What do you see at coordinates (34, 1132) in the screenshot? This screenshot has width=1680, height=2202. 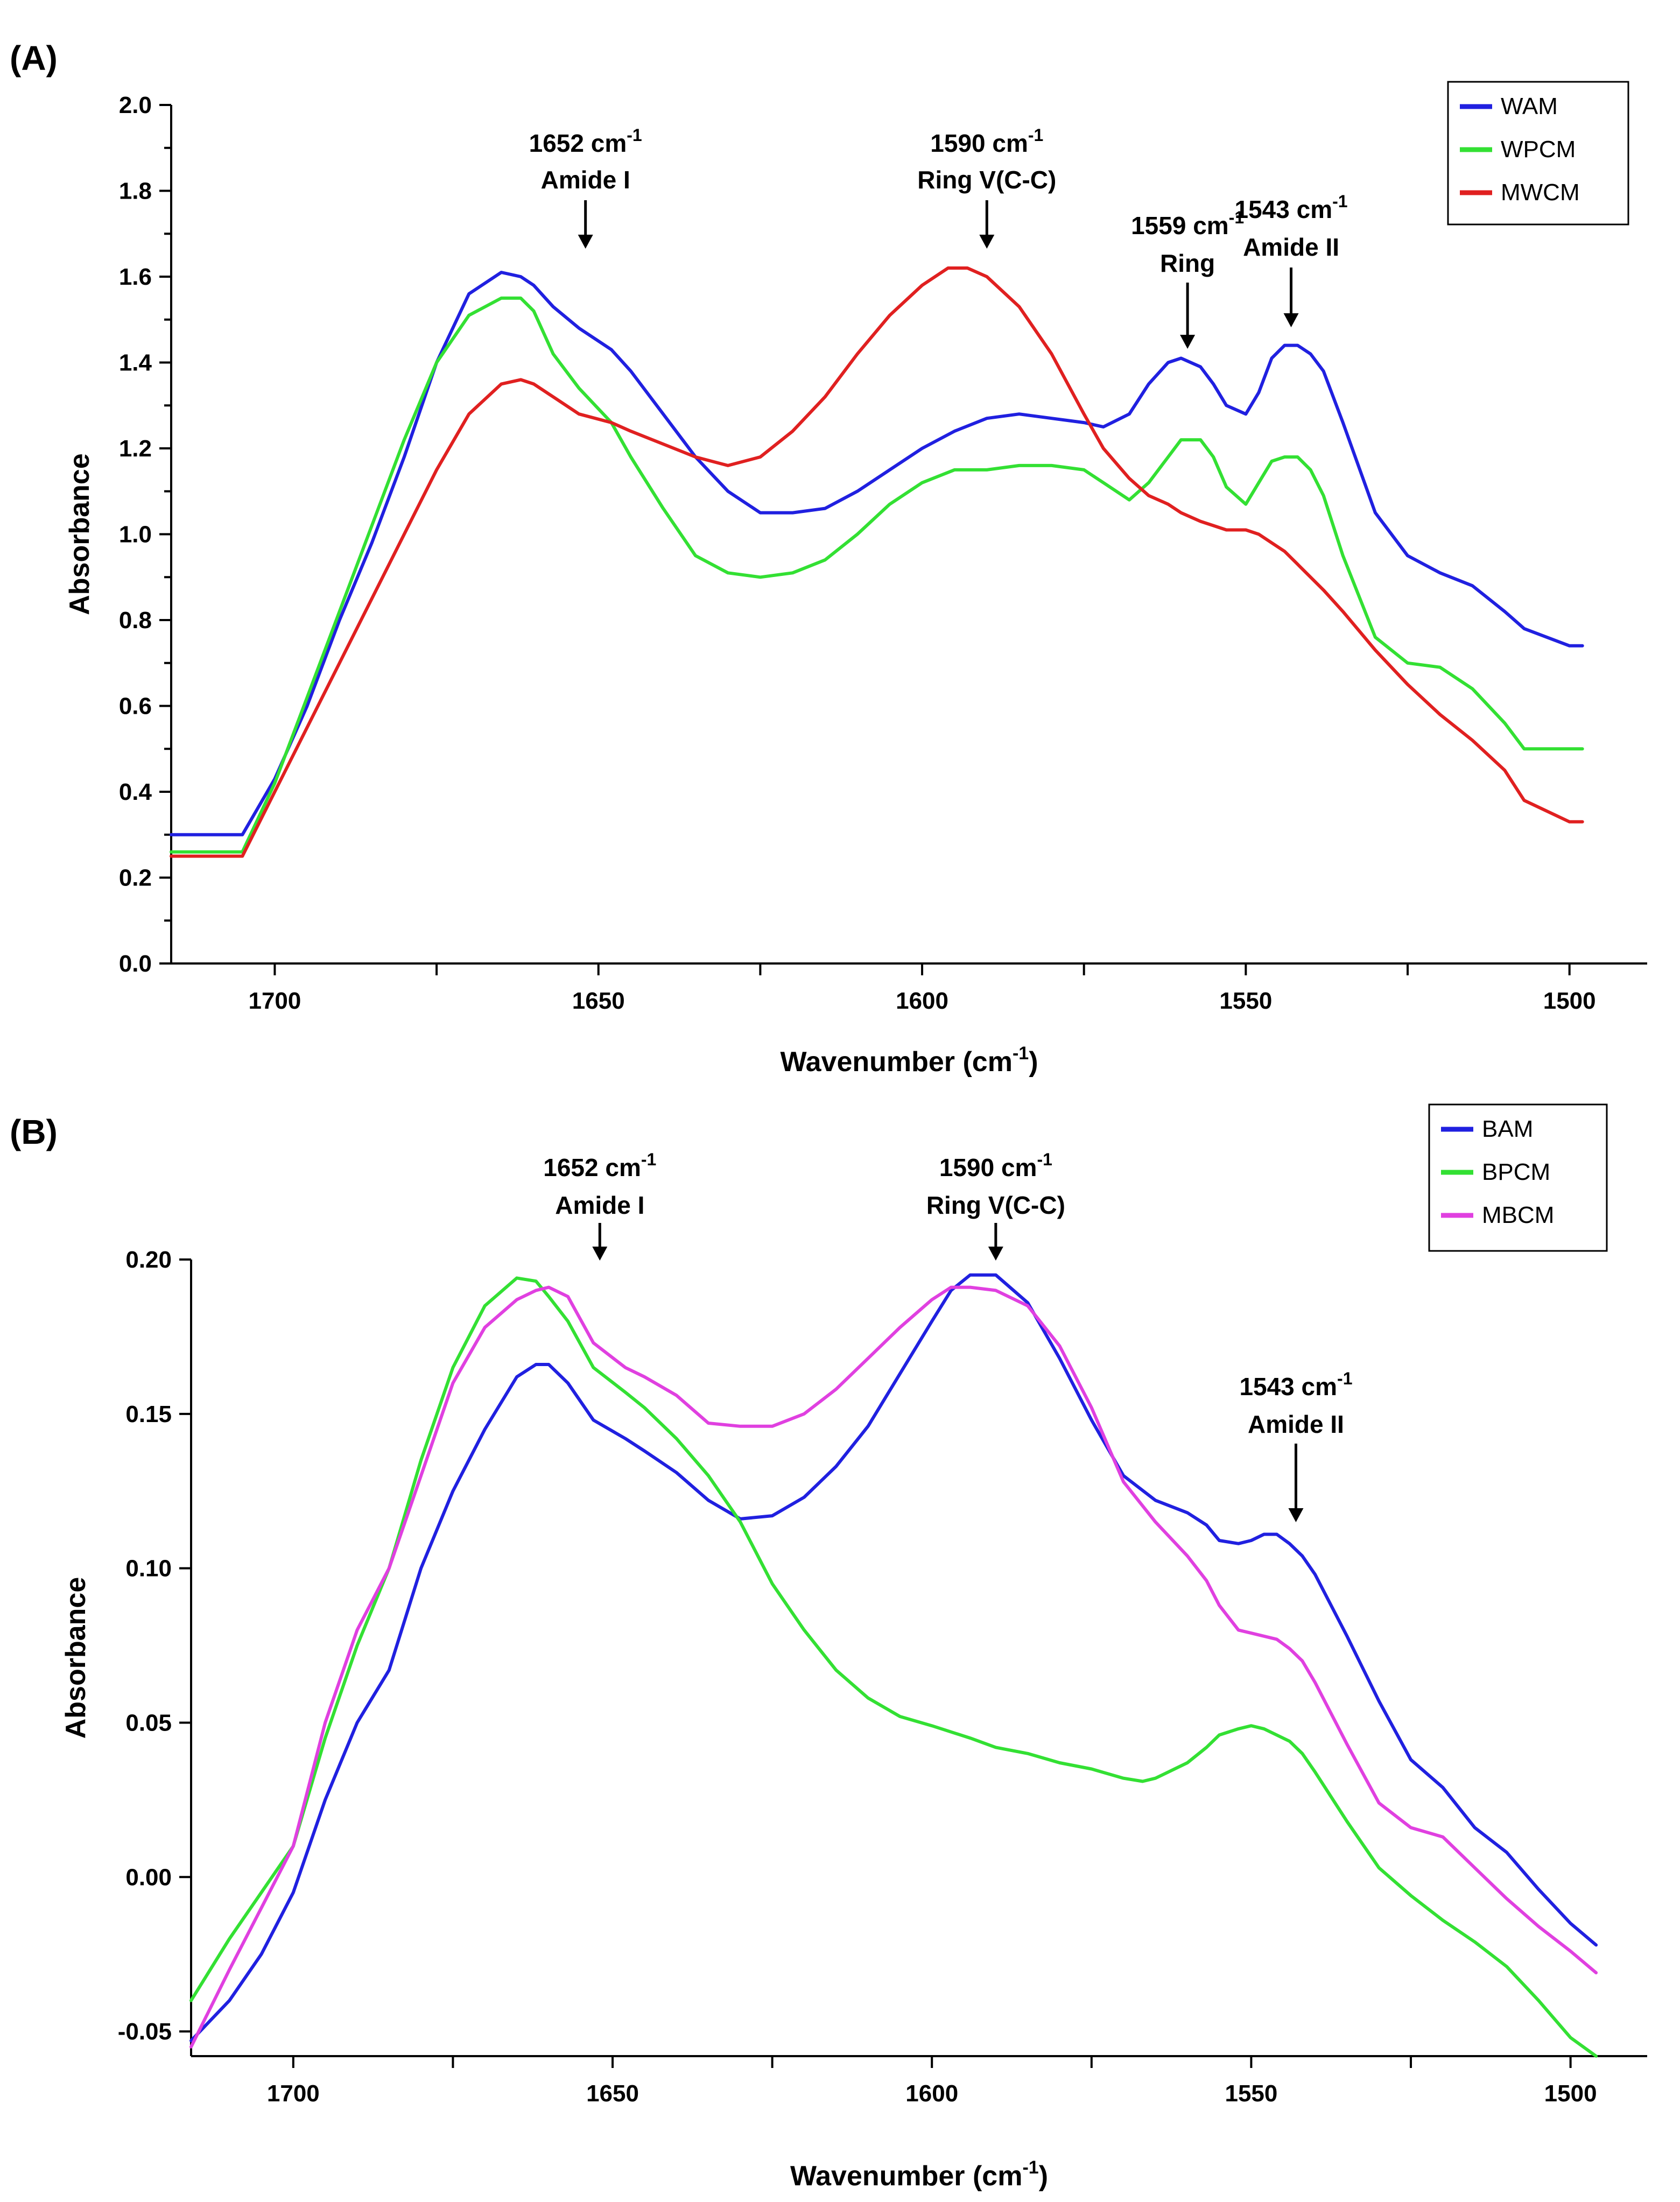 I see `panel-label: (B)` at bounding box center [34, 1132].